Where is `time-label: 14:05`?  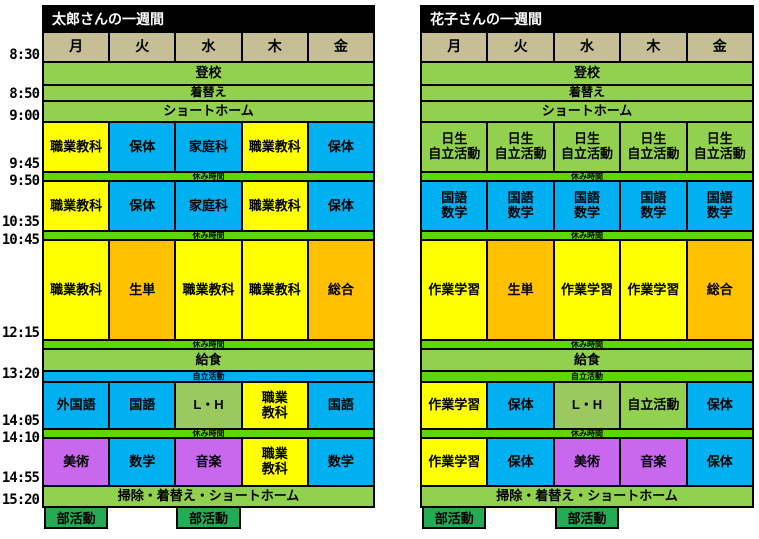 time-label: 14:05 is located at coordinates (20, 421).